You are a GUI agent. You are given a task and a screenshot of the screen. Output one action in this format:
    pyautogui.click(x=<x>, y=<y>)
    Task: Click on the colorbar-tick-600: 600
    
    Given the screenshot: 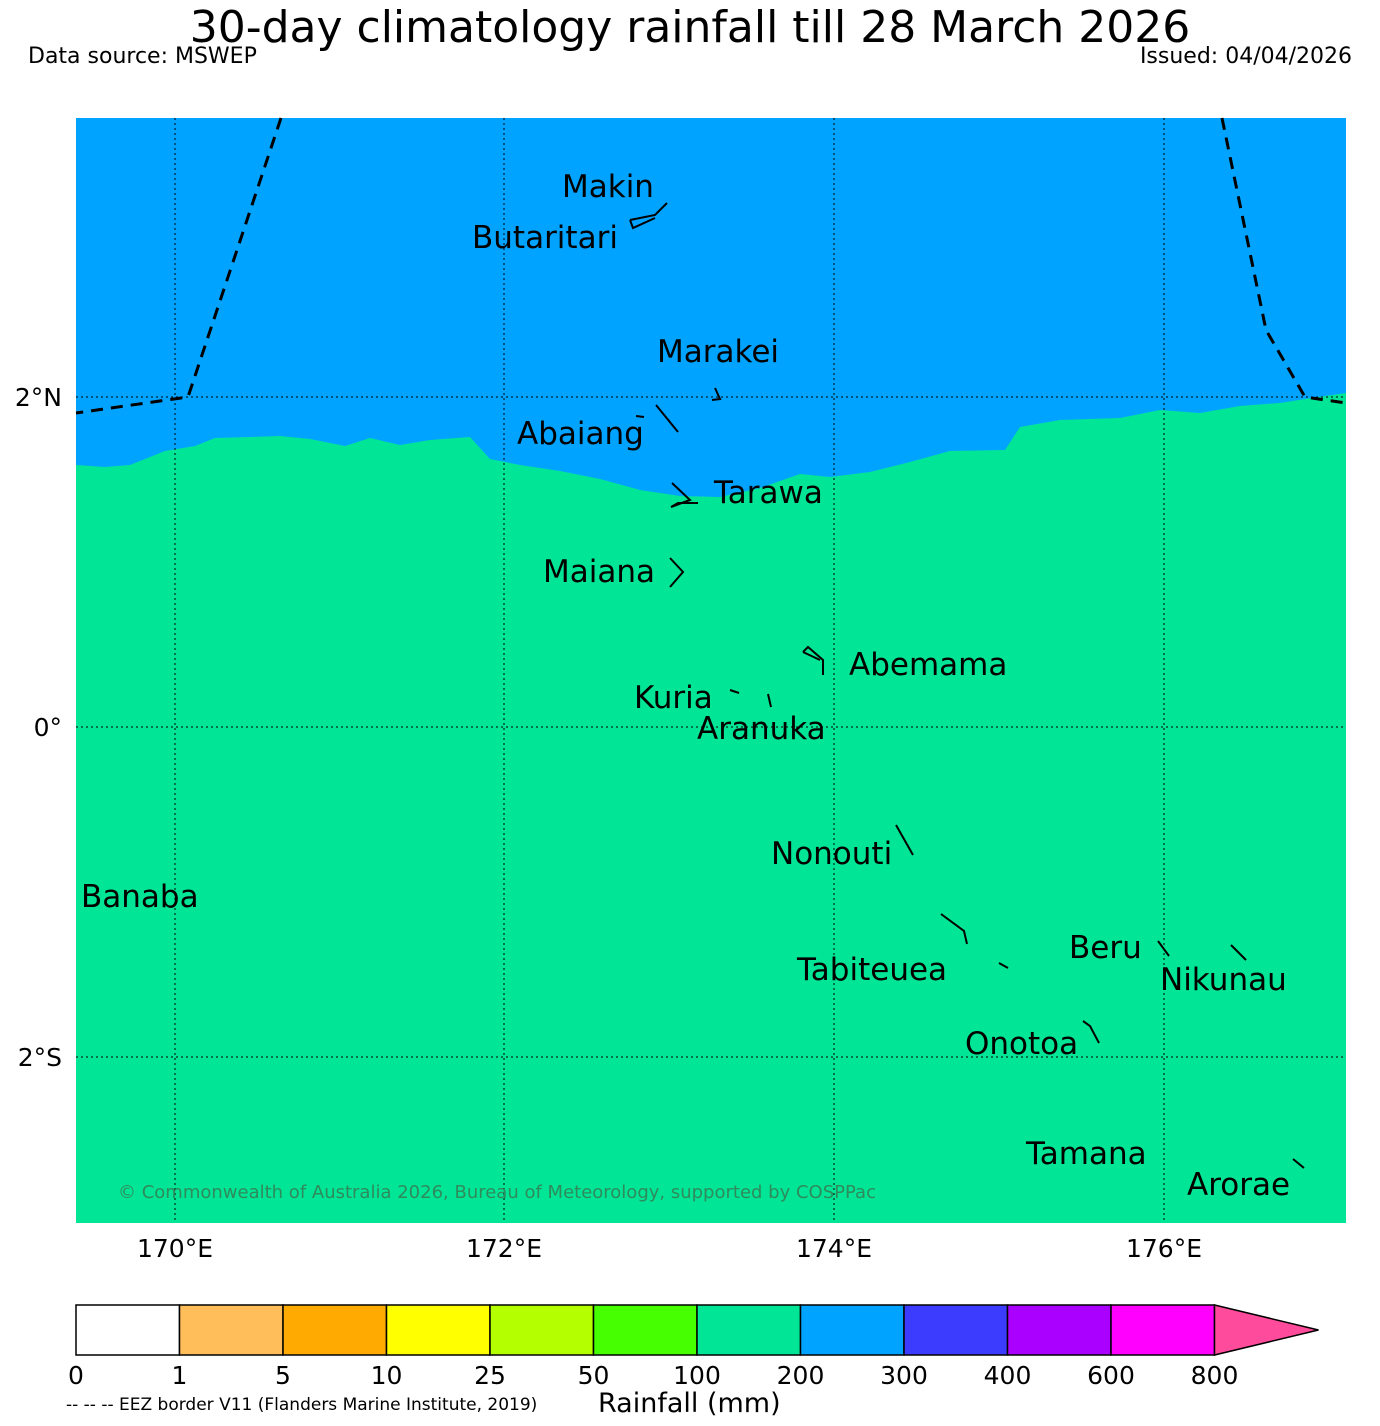 What is the action you would take?
    pyautogui.click(x=1111, y=1375)
    